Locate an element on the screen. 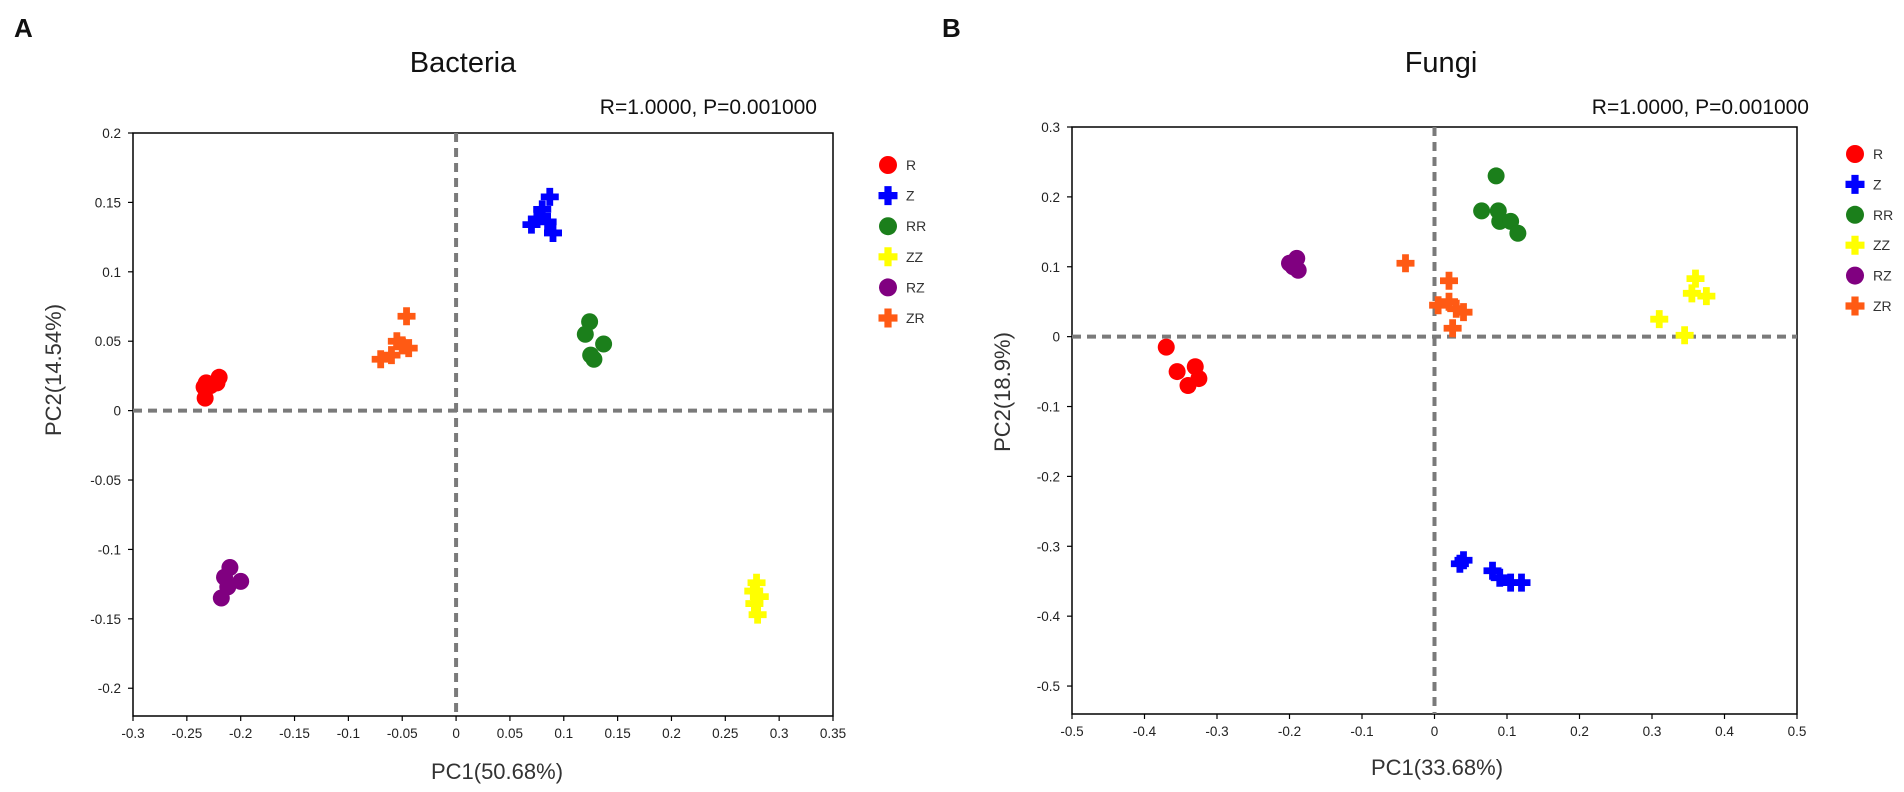 The height and width of the screenshot is (792, 1904). y-tick-label: 0.15 is located at coordinates (108, 202).